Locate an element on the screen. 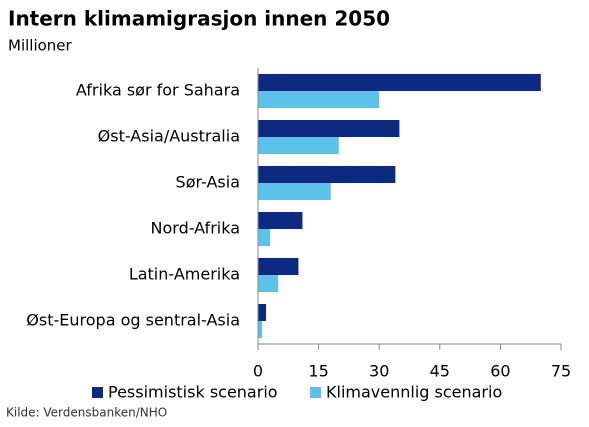  x-tick-label: 60 is located at coordinates (500, 371).